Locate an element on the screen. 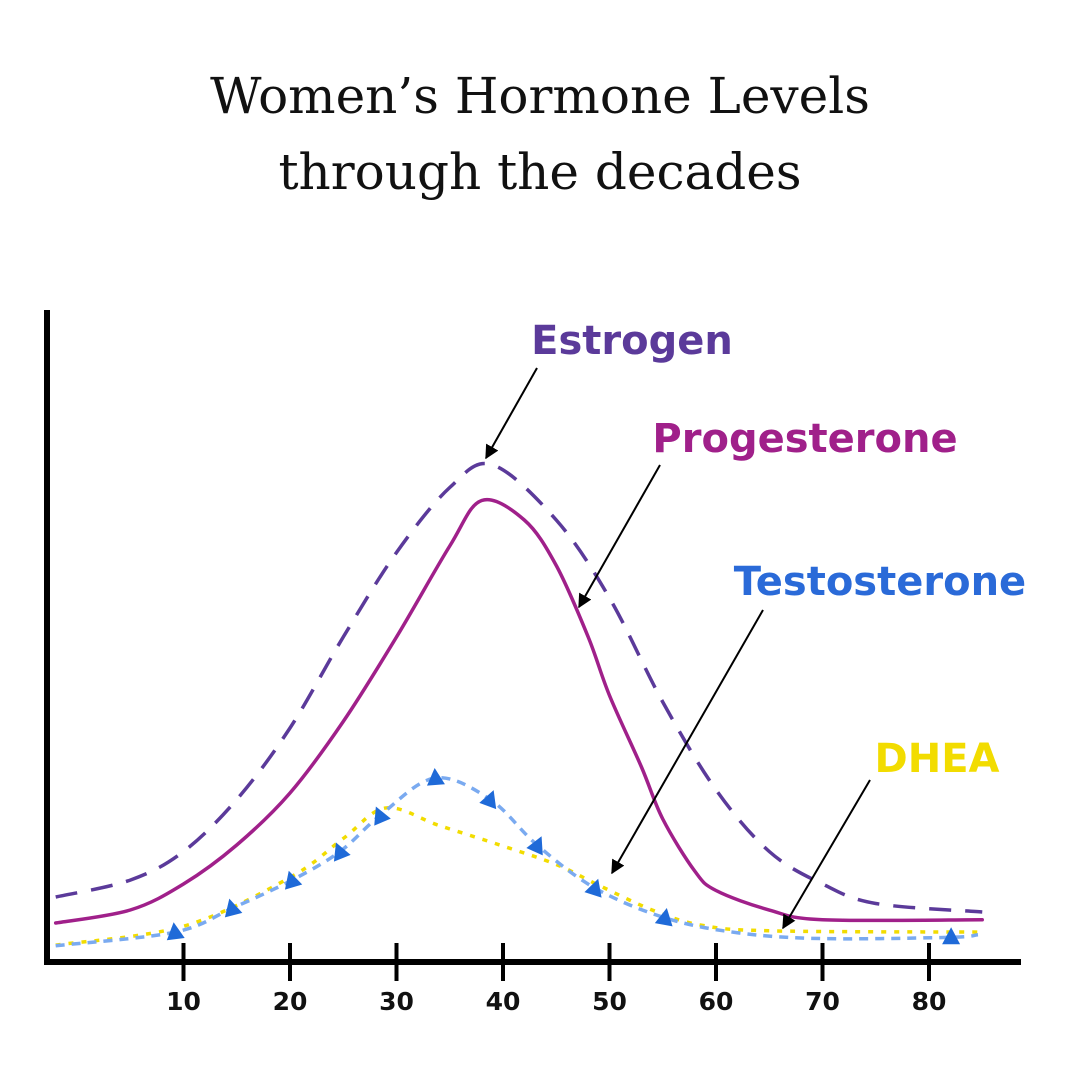 This screenshot has width=1080, height=1080. x-tick-label: 50 is located at coordinates (609, 1001).